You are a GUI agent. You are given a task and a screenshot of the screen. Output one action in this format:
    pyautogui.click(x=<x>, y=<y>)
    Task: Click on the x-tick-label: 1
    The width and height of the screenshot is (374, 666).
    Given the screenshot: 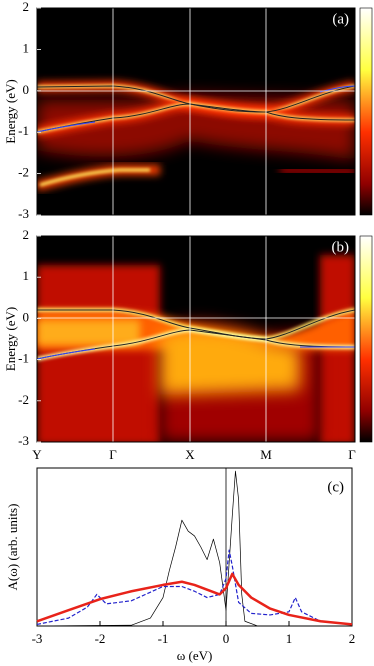 What is the action you would take?
    pyautogui.click(x=289, y=638)
    